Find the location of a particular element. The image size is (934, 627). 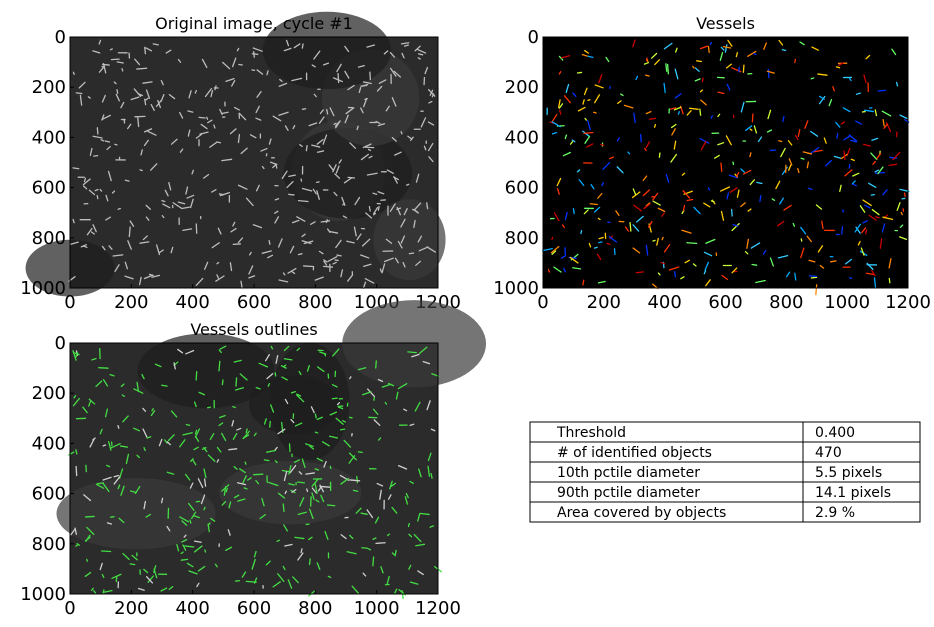

x-tick-label: 400 is located at coordinates (664, 302).